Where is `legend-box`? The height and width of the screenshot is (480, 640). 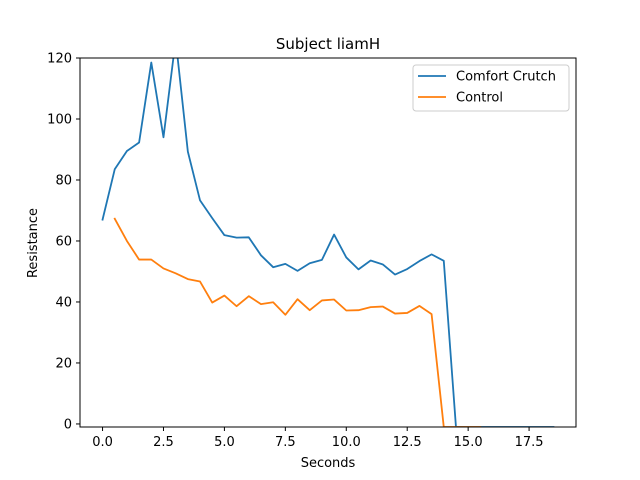 legend-box is located at coordinates (491, 88).